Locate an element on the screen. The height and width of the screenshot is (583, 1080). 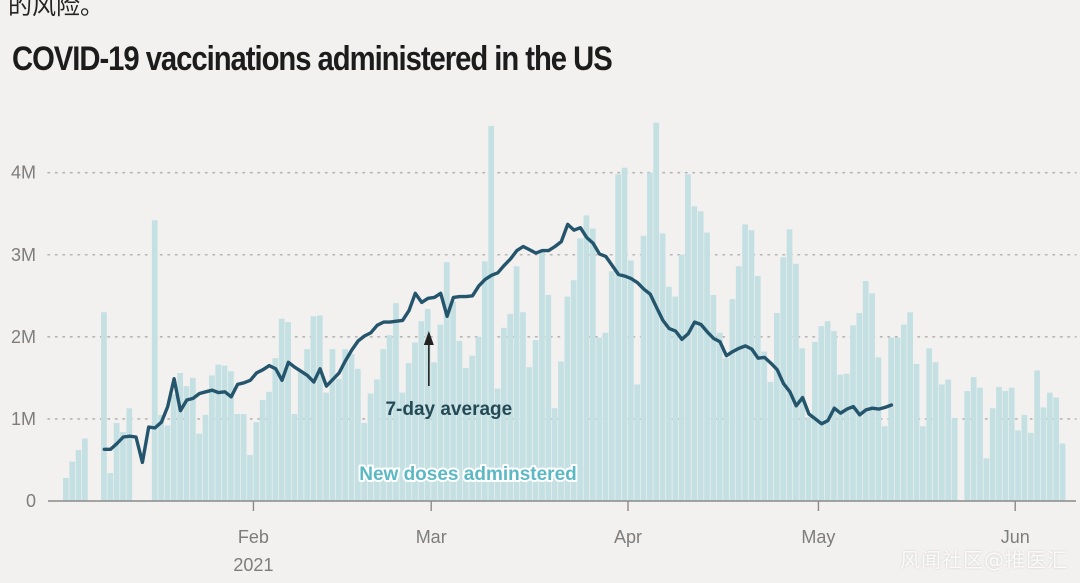
annotation-7-day-average: 7-day average is located at coordinates (448, 409).